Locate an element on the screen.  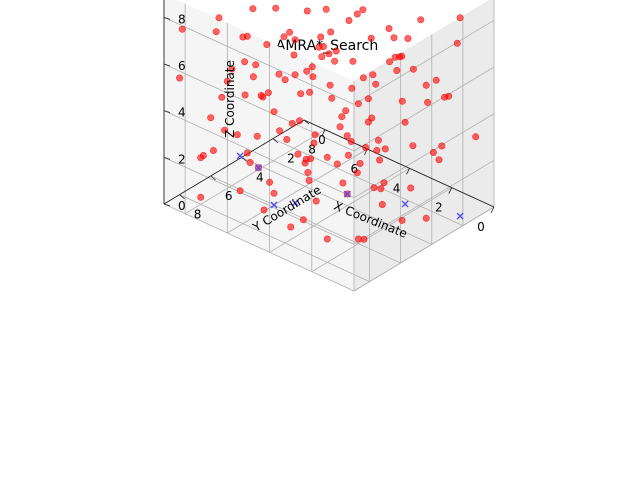
z-tick-label: 0 is located at coordinates (182, 206).